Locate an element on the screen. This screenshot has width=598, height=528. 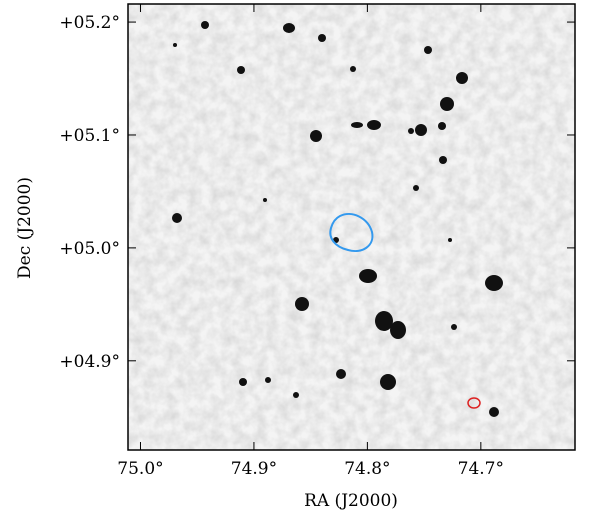
y-tick-label: +04.9° is located at coordinates (89, 362).